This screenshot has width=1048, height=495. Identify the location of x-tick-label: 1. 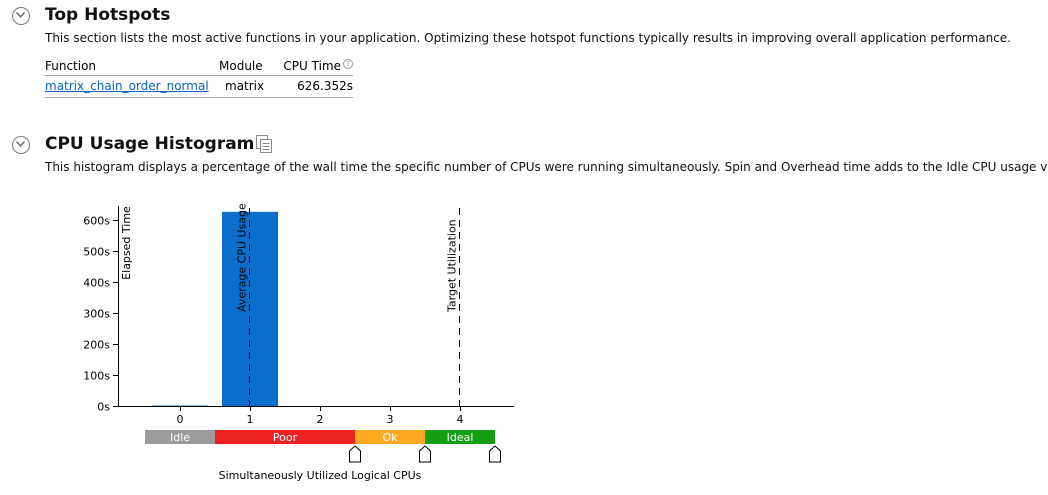
(250, 419).